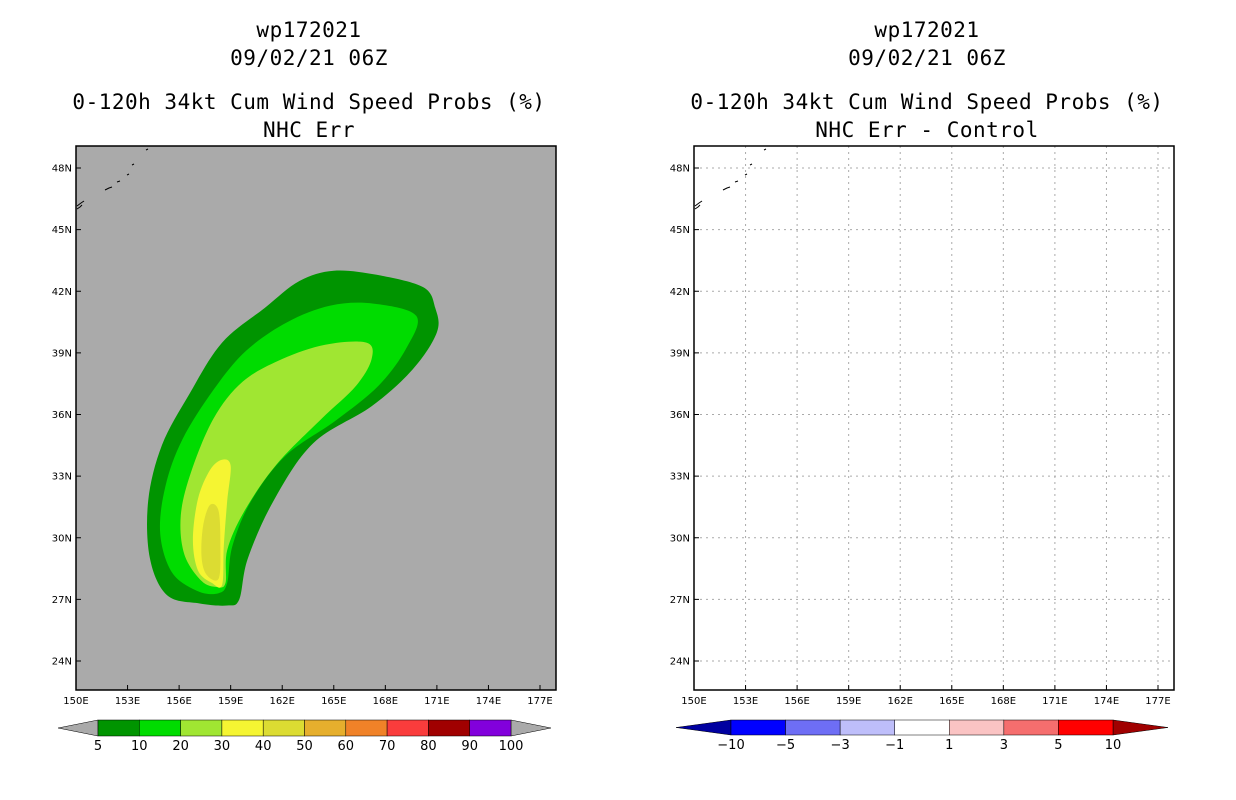 The height and width of the screenshot is (800, 1236). I want to click on left-colorbar-label: 30, so click(222, 746).